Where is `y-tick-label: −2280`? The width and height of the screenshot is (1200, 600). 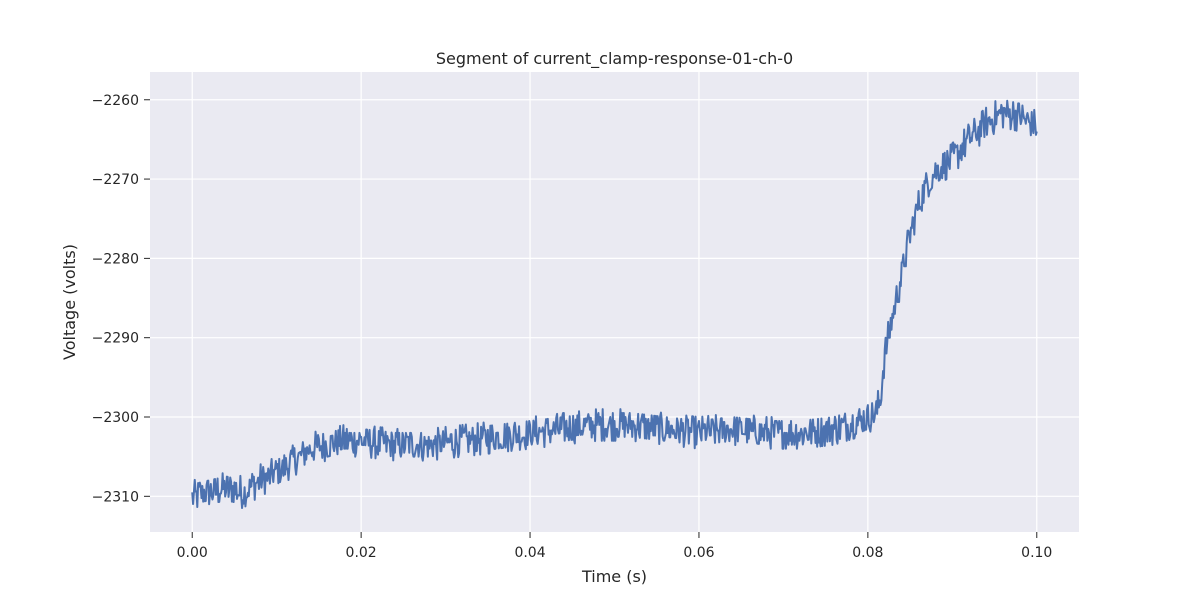
y-tick-label: −2280 is located at coordinates (115, 259).